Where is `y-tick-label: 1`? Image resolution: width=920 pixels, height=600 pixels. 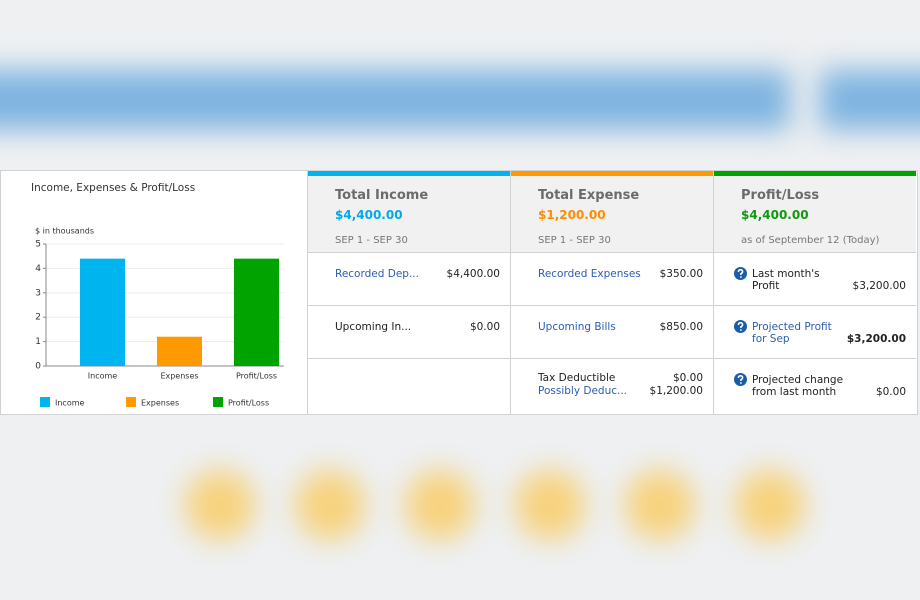 y-tick-label: 1 is located at coordinates (38, 342).